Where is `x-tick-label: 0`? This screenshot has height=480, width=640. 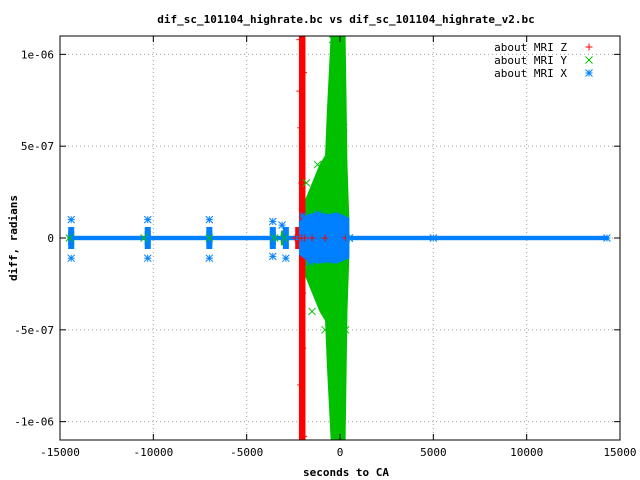 x-tick-label: 0 is located at coordinates (340, 452).